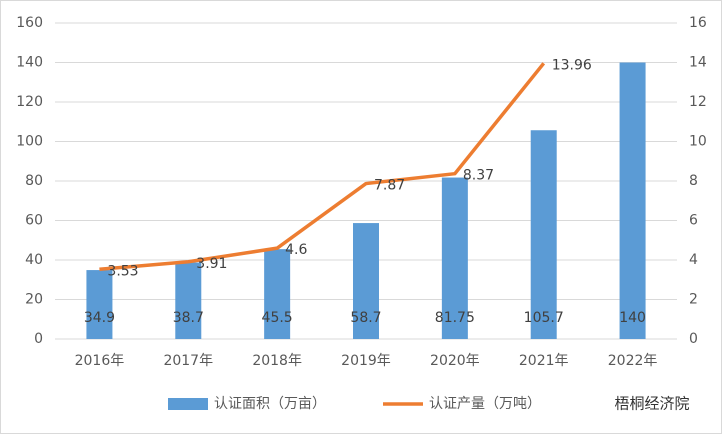  Describe the element at coordinates (296, 250) in the screenshot. I see `line-value-label: 4.6` at that location.